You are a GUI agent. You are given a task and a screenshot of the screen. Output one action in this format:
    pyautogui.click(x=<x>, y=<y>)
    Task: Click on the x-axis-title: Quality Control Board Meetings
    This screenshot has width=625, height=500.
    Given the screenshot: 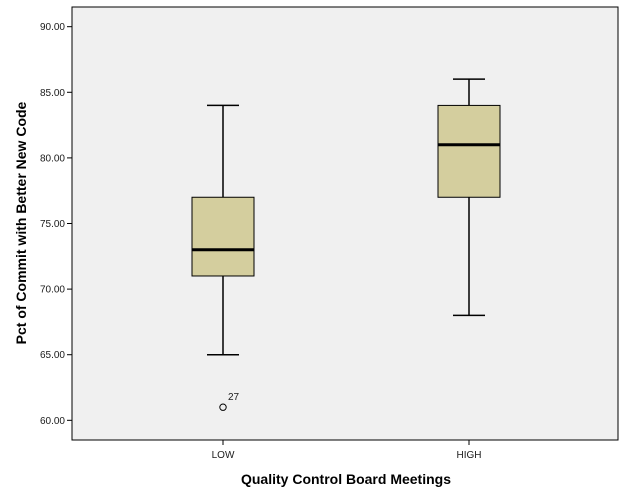 What is the action you would take?
    pyautogui.click(x=346, y=479)
    